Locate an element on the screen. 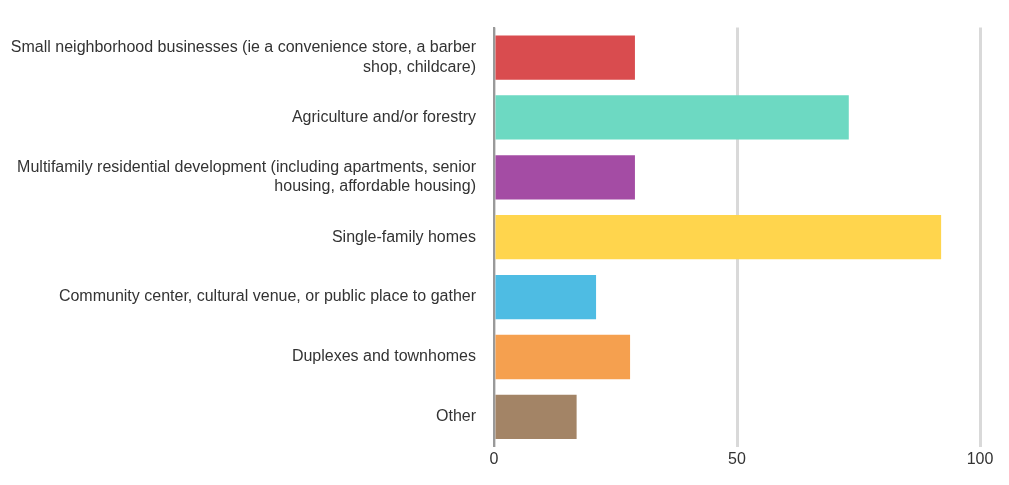 The width and height of the screenshot is (1009, 485). y-tick-label: Agriculture and/or forestry is located at coordinates (383, 116).